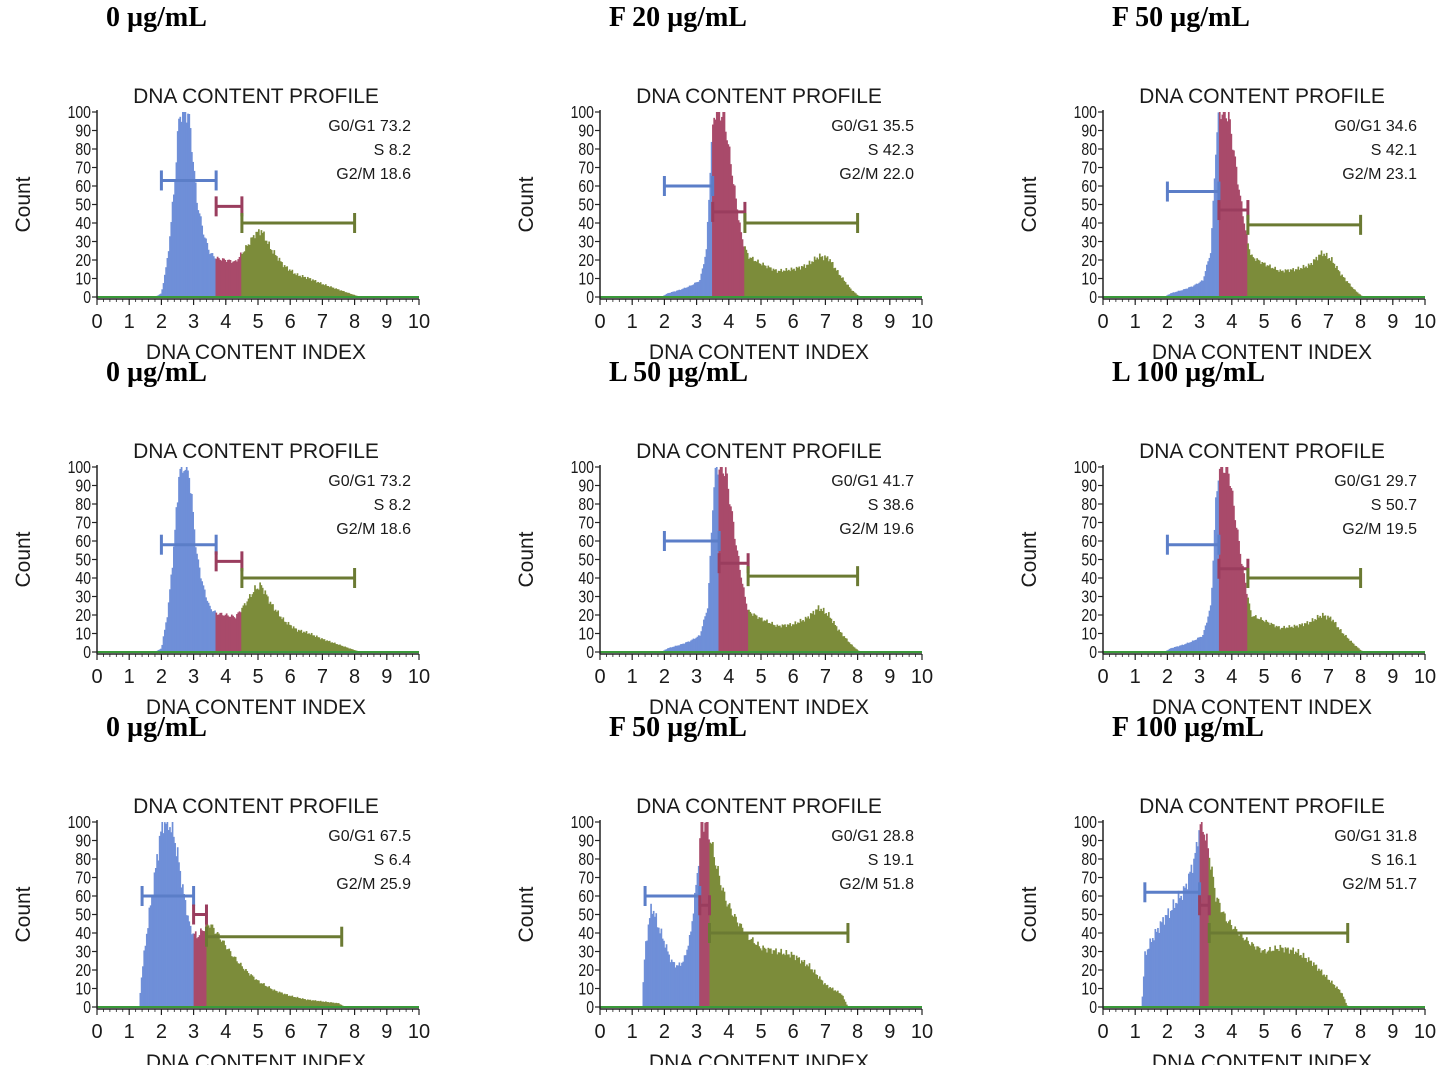 The height and width of the screenshot is (1065, 1450). Describe the element at coordinates (1425, 322) in the screenshot. I see `x-tick-label: 10` at that location.